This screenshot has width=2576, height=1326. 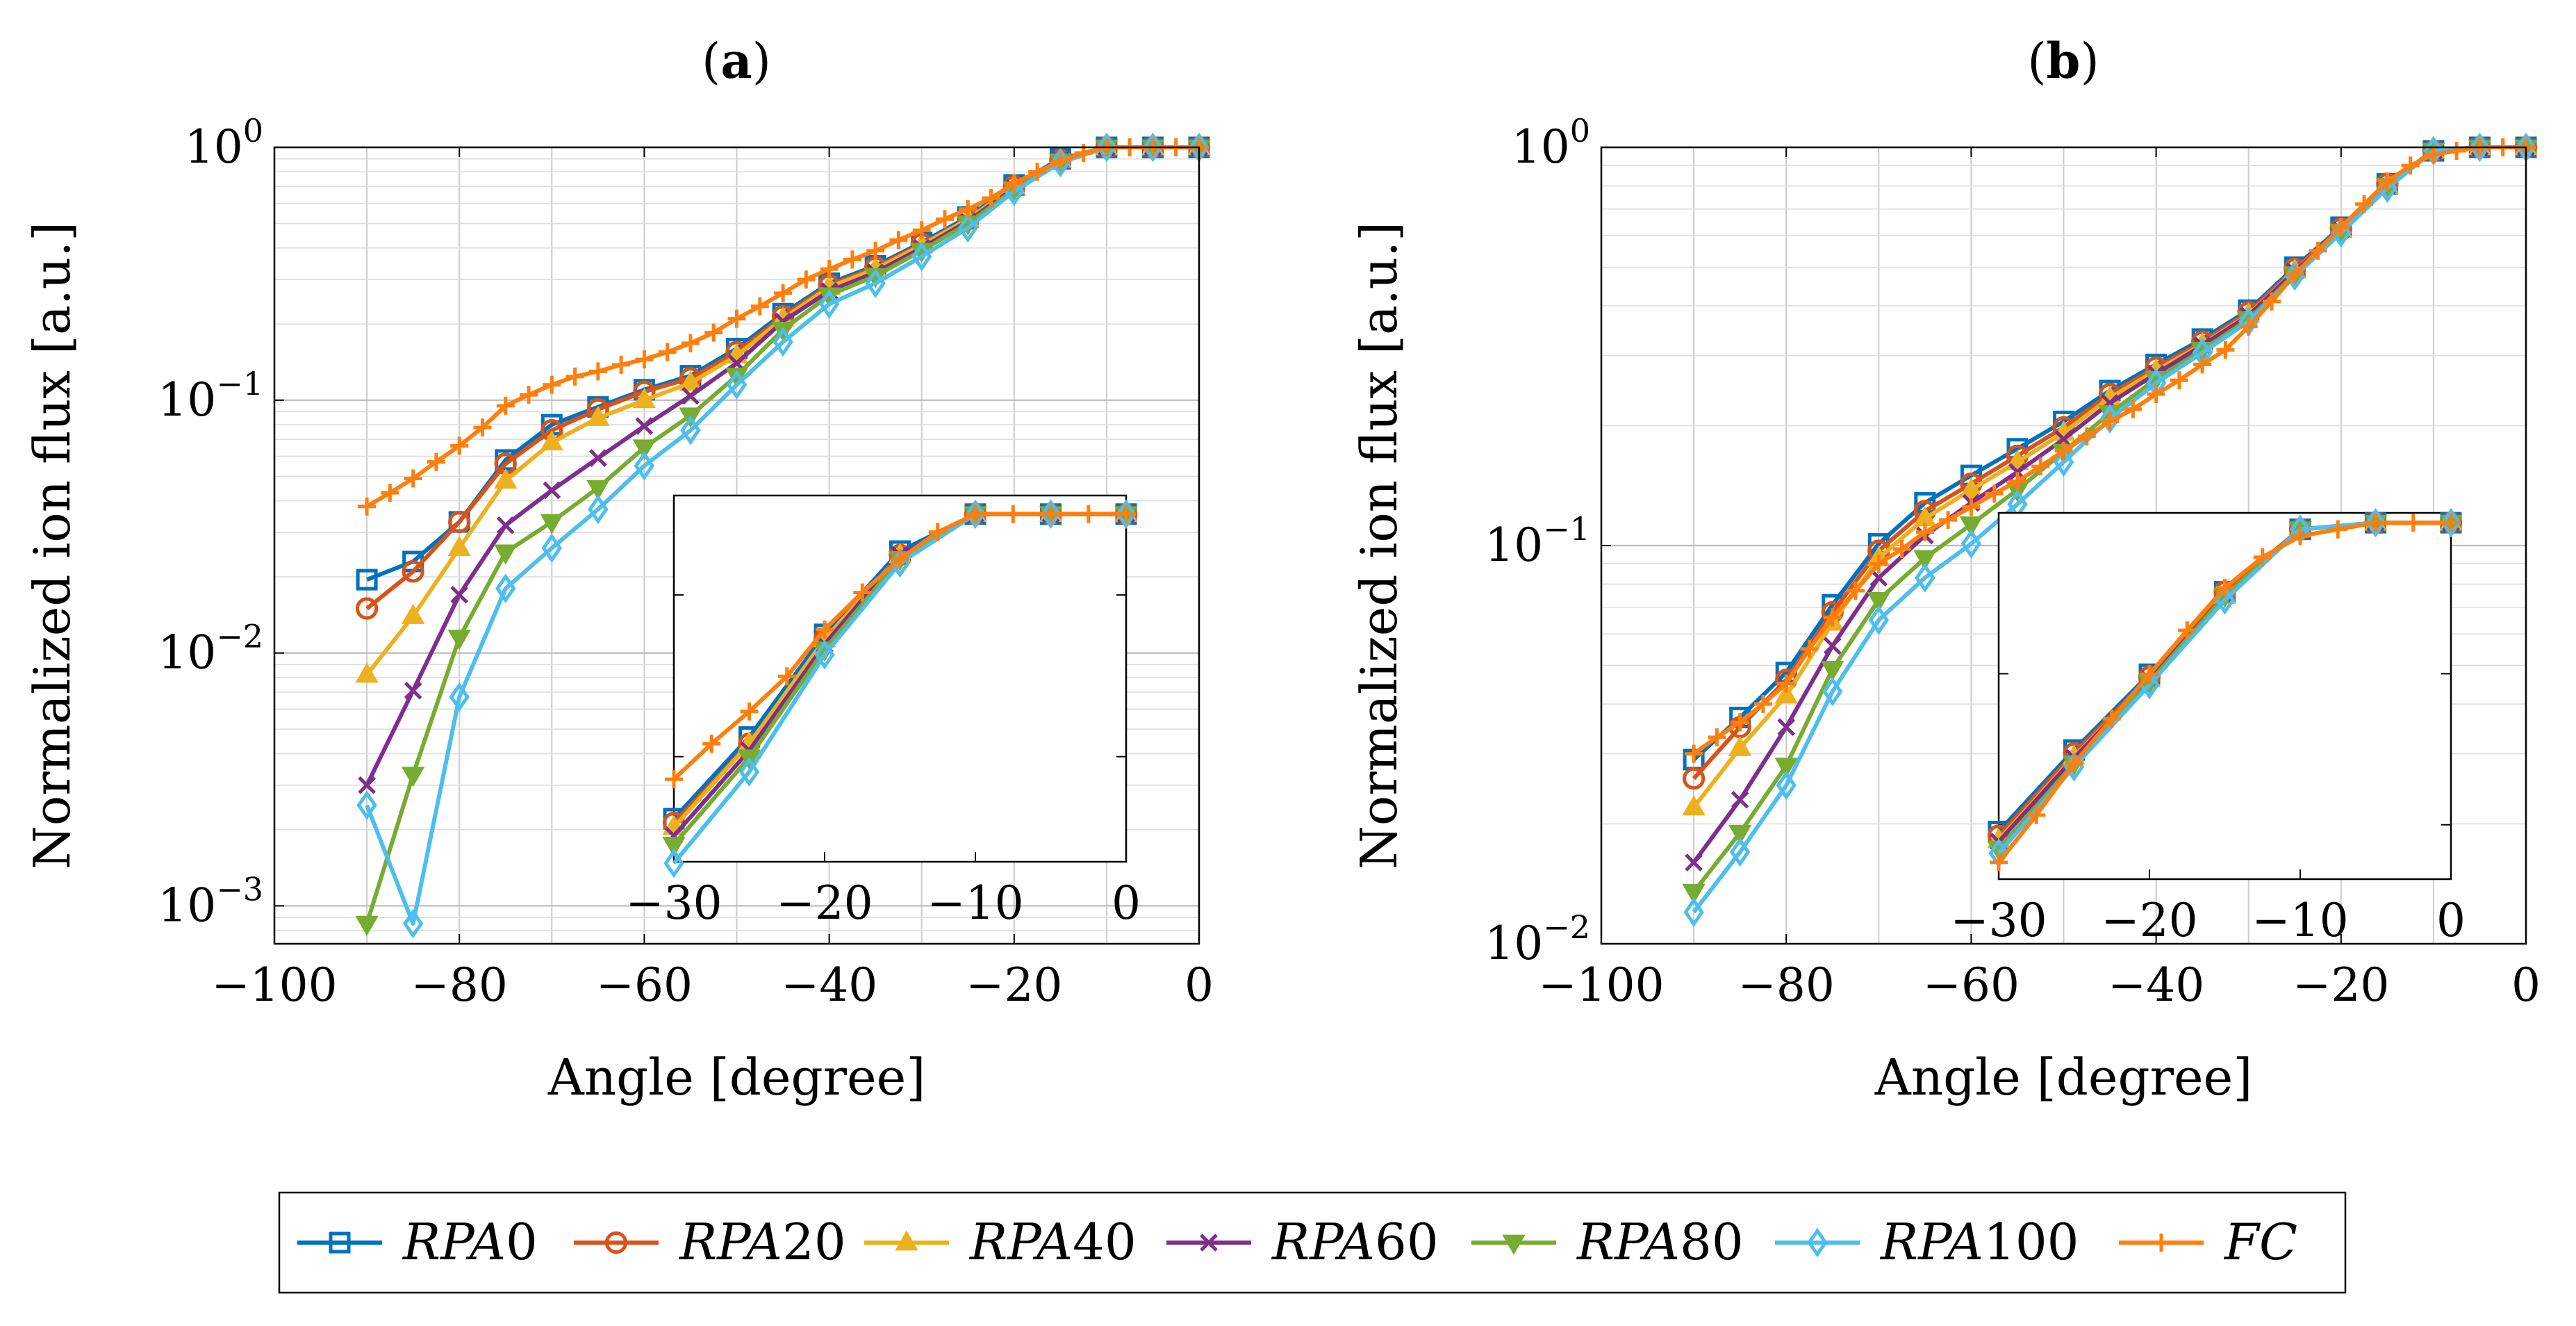 I want to click on point-RPA20, so click(x=460, y=522).